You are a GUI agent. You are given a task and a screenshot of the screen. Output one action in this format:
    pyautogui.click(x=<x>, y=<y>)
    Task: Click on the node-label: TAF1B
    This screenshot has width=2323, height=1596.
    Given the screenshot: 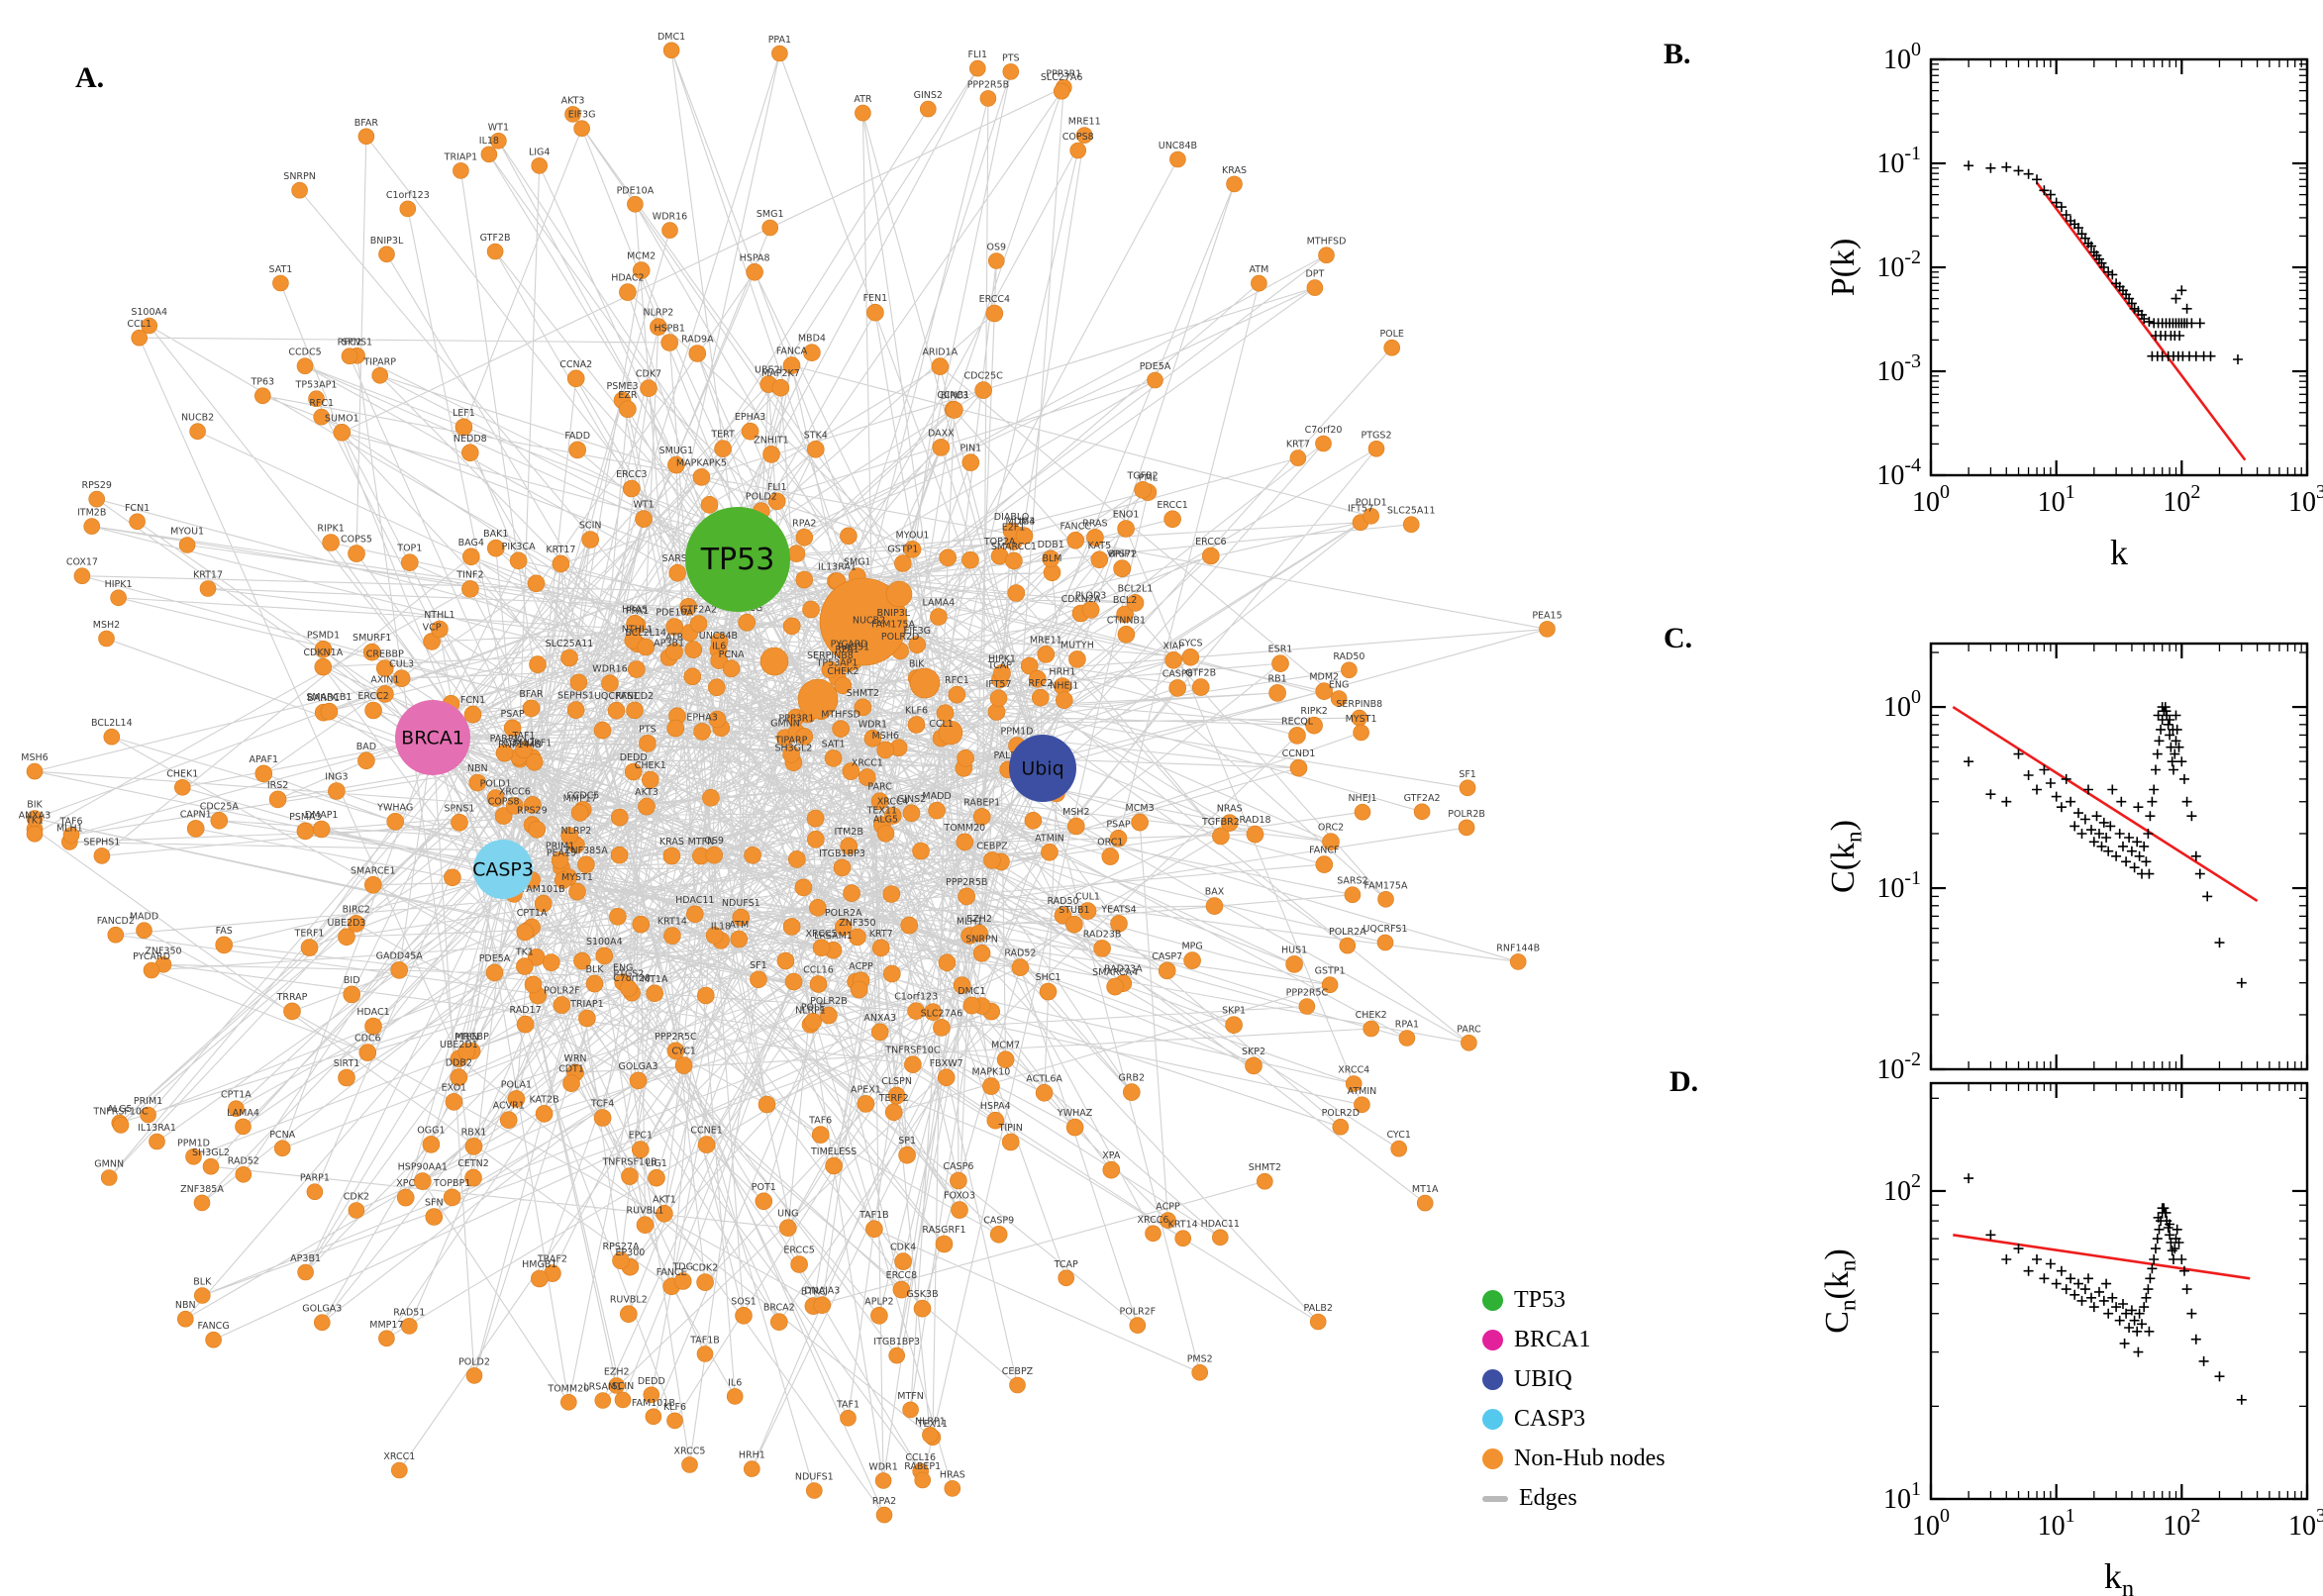 What is the action you would take?
    pyautogui.click(x=704, y=1341)
    